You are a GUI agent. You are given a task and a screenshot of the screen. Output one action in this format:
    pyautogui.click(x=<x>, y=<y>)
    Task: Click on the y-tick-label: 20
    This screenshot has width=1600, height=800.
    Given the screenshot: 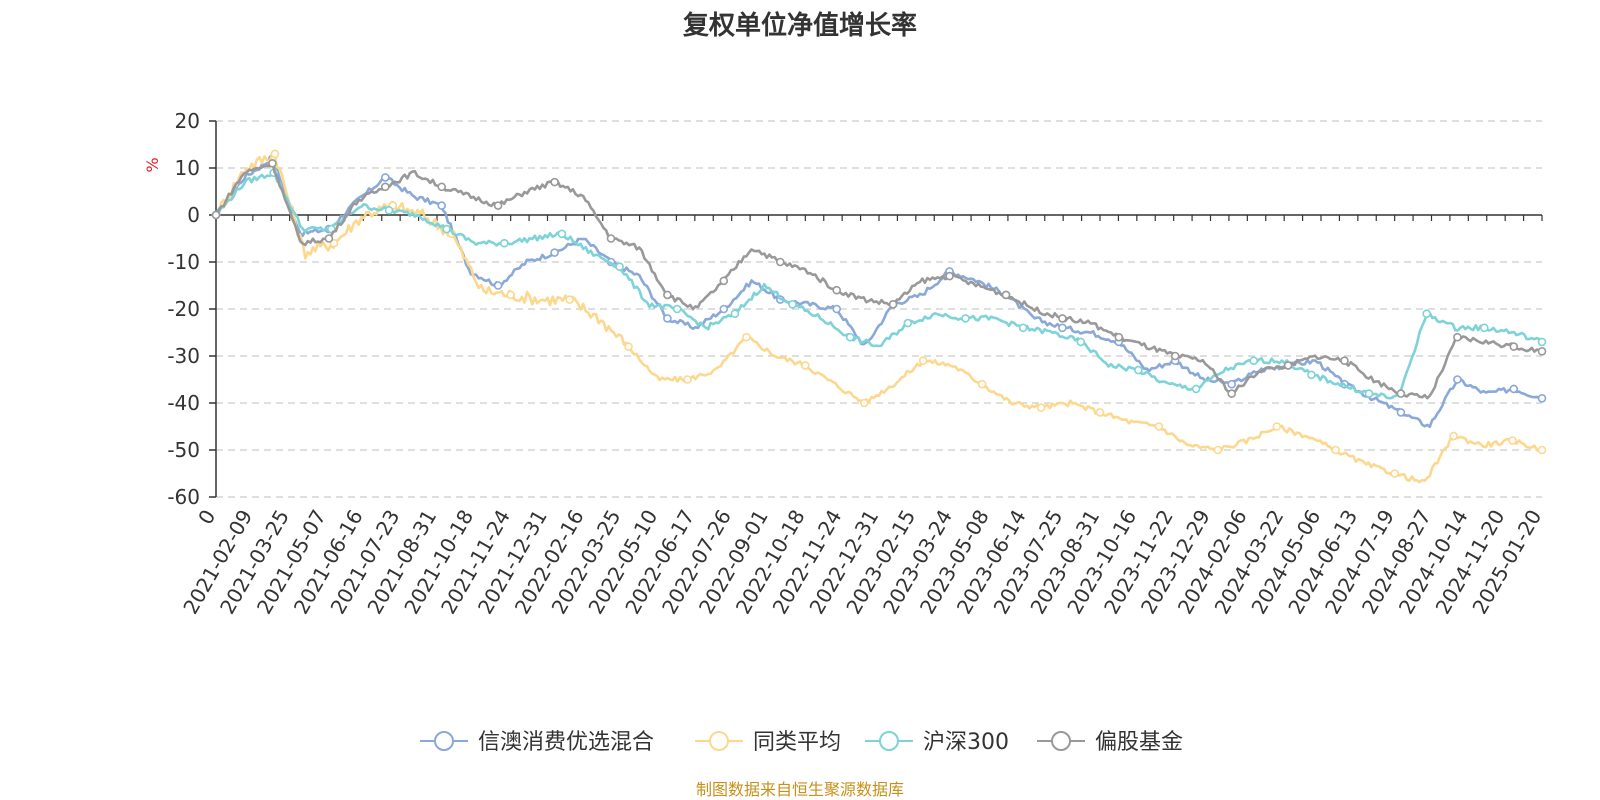 What is the action you would take?
    pyautogui.click(x=187, y=121)
    